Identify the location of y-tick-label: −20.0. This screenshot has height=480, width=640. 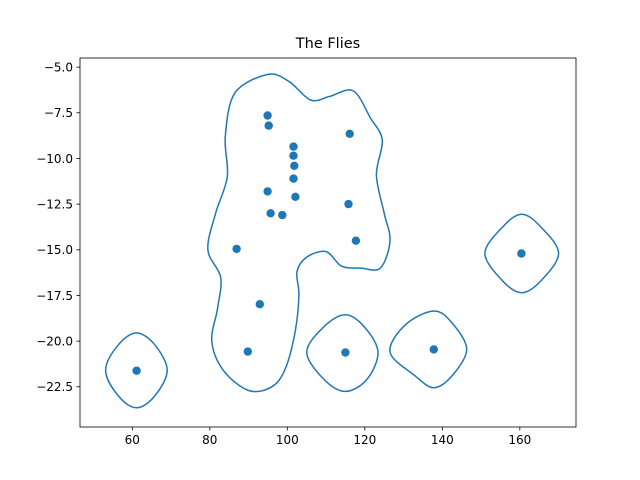
(54, 341).